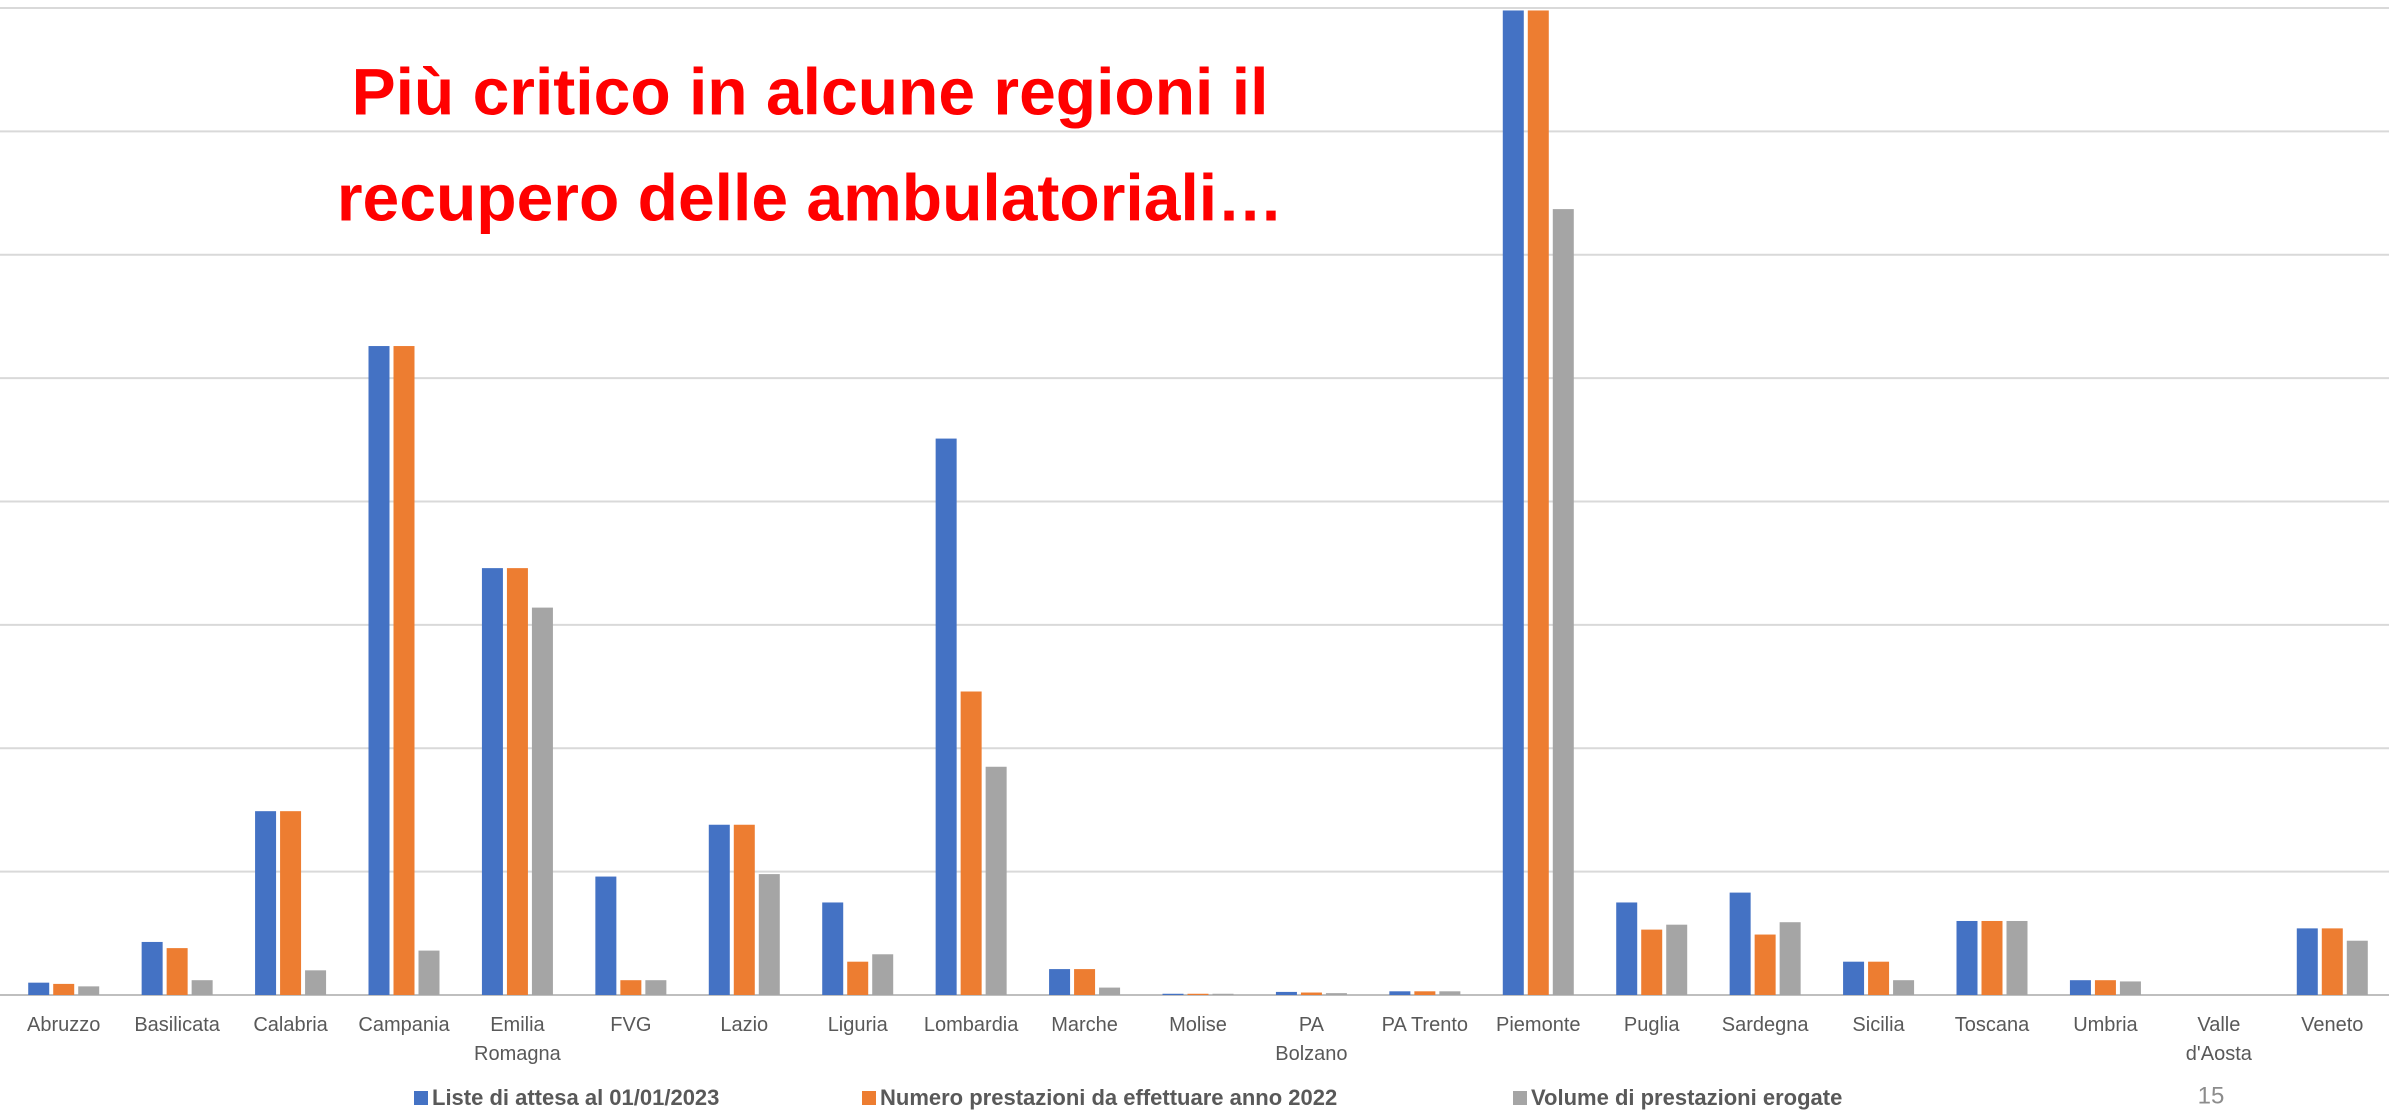 The height and width of the screenshot is (1115, 2389). What do you see at coordinates (1538, 1025) in the screenshot?
I see `x-tick-label: Piemonte` at bounding box center [1538, 1025].